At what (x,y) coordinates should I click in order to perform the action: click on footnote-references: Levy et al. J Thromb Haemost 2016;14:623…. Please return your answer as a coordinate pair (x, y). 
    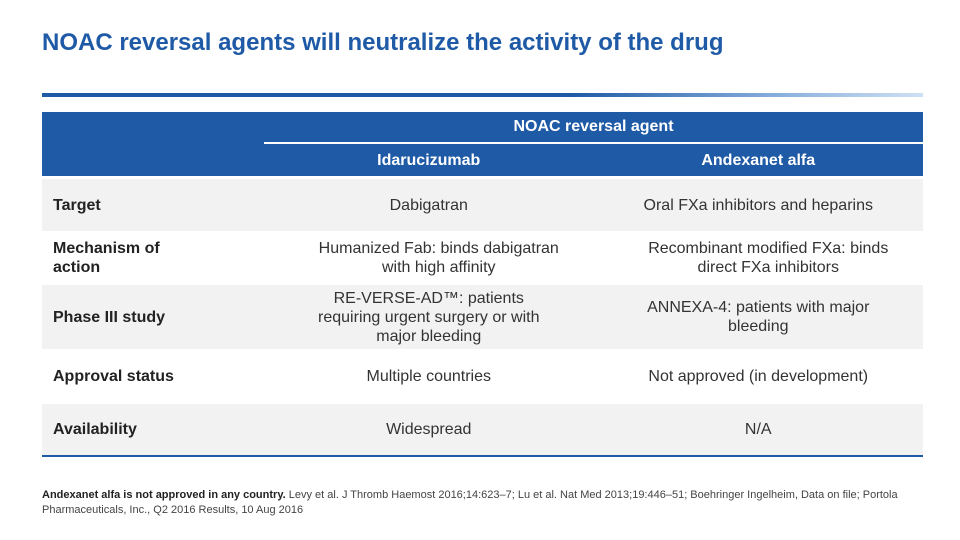
    Looking at the image, I should click on (470, 502).